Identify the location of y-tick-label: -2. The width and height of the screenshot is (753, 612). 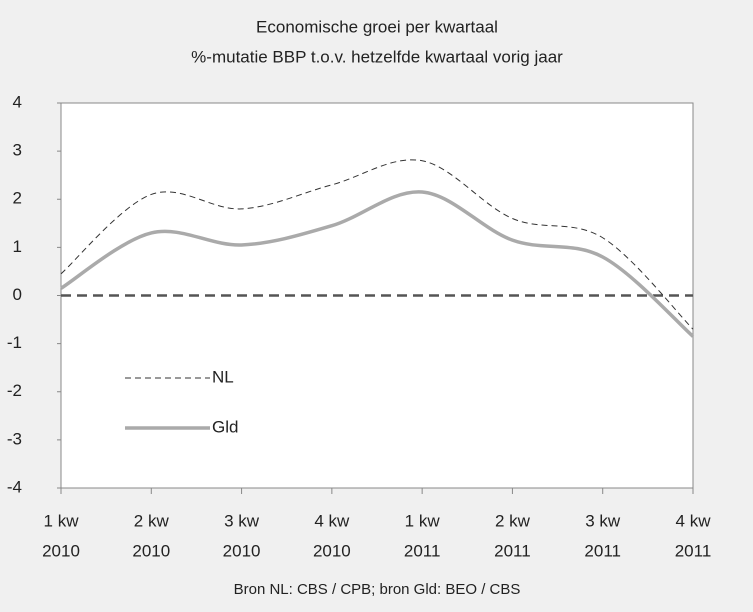
(14, 390).